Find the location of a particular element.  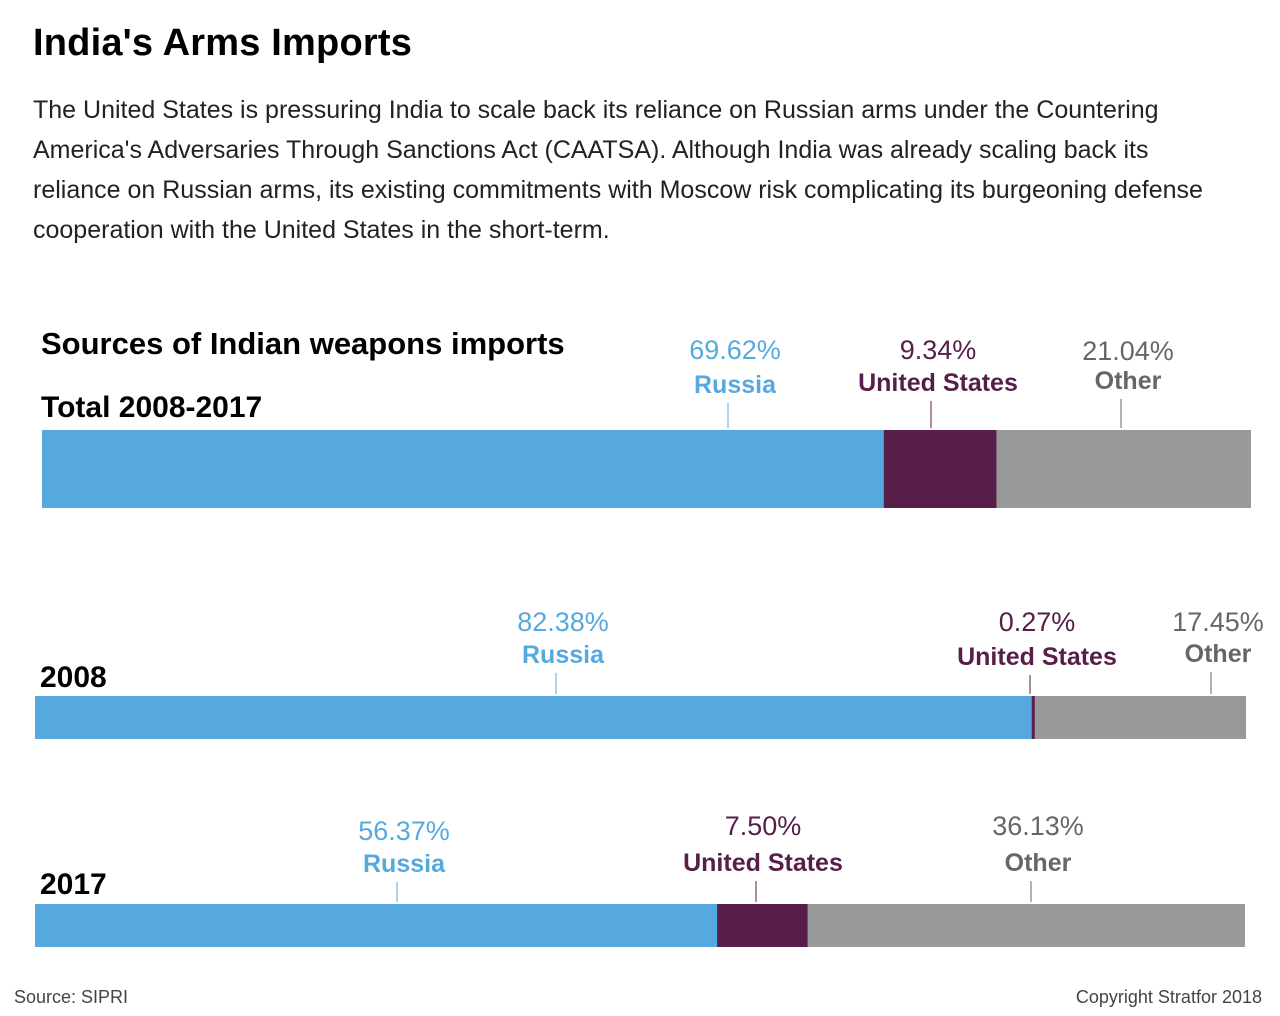

category-label: 2008 is located at coordinates (73, 677).